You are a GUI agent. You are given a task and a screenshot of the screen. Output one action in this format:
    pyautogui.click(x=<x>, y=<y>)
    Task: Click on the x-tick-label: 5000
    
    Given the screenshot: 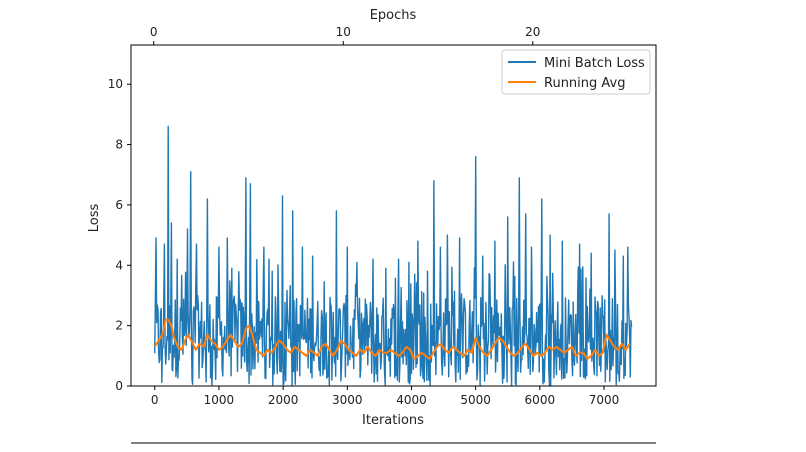 What is the action you would take?
    pyautogui.click(x=475, y=400)
    